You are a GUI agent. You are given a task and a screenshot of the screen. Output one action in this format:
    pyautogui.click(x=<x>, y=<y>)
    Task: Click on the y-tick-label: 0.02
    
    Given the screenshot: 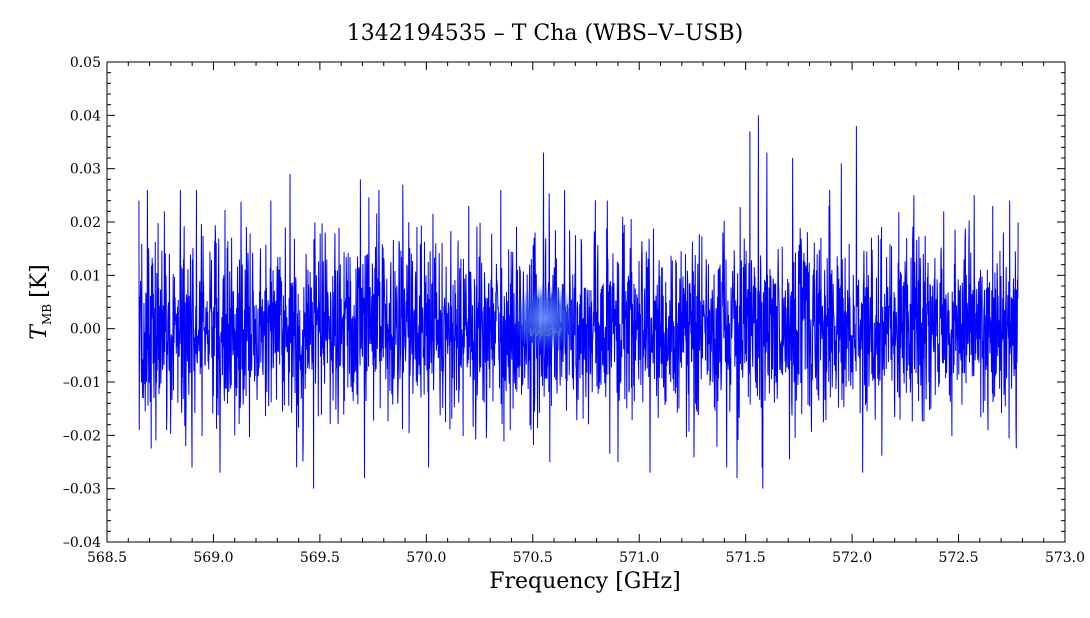 What is the action you would take?
    pyautogui.click(x=85, y=223)
    